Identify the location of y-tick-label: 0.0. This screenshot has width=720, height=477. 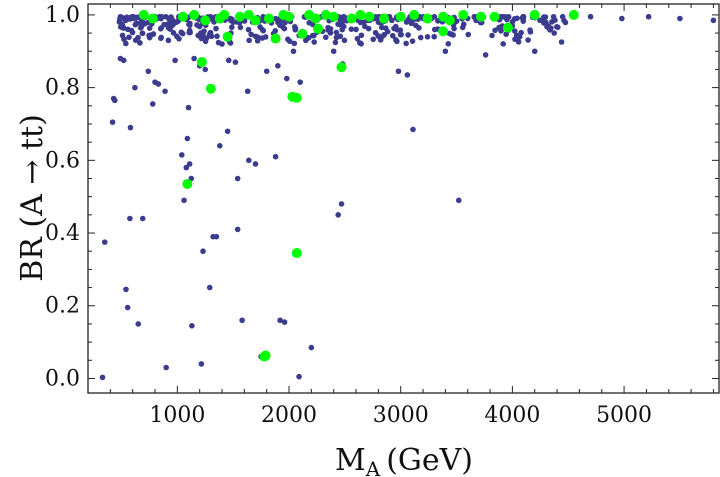
(62, 378).